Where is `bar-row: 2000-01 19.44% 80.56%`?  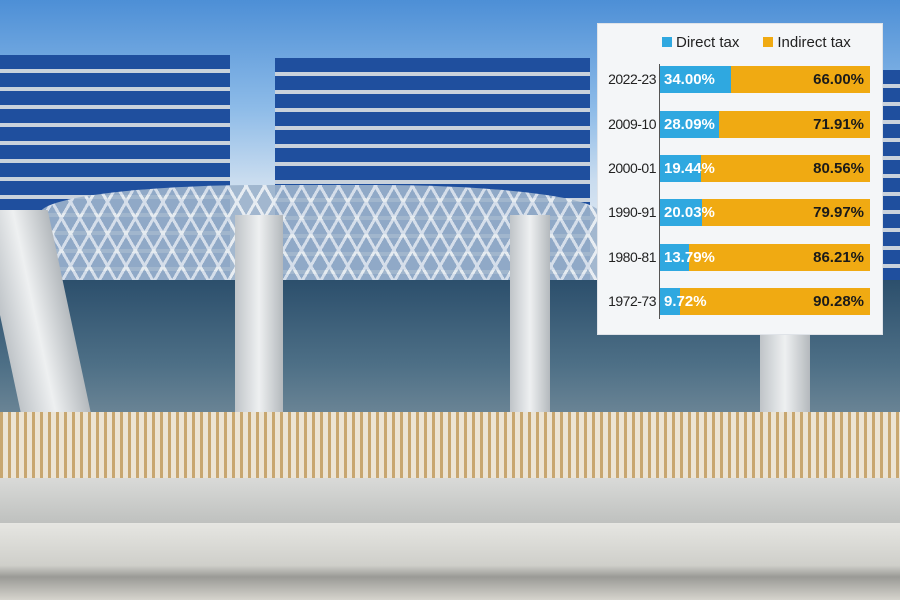 bar-row: 2000-01 19.44% 80.56% is located at coordinates (740, 168).